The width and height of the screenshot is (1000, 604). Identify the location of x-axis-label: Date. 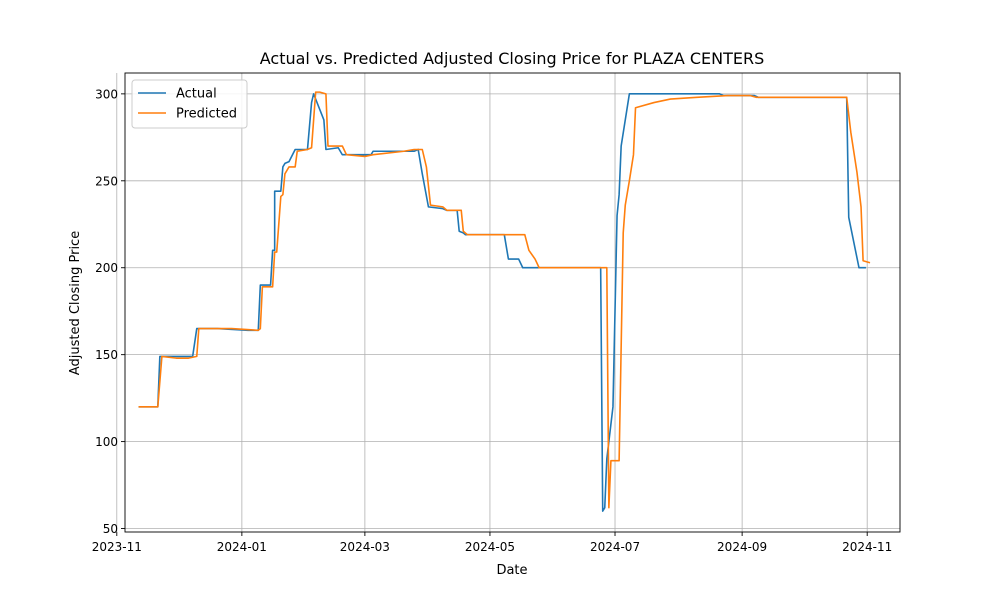
(511, 570).